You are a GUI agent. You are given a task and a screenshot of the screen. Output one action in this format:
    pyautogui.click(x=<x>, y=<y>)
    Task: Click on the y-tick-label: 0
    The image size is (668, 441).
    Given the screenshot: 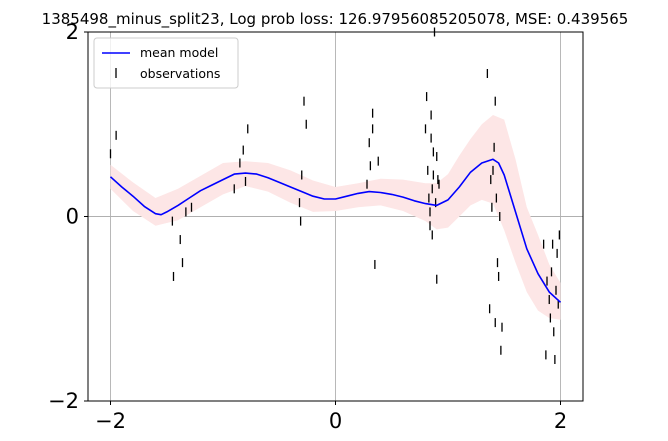 What is the action you would take?
    pyautogui.click(x=72, y=217)
    